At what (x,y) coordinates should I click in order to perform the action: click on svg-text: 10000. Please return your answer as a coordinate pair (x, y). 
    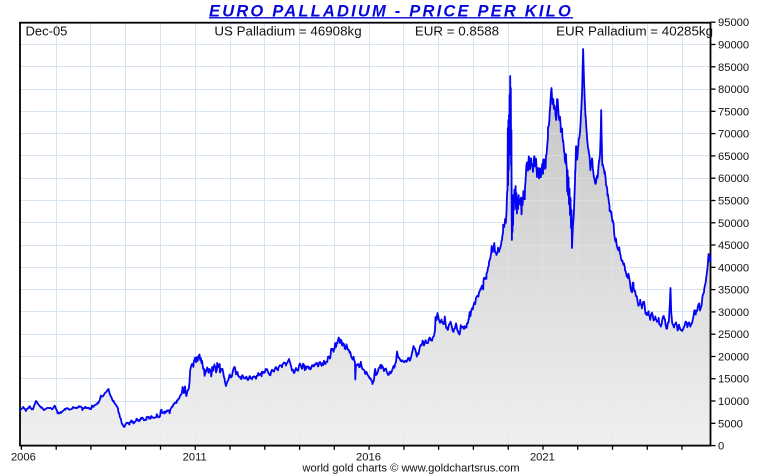
    Looking at the image, I should click on (733, 402).